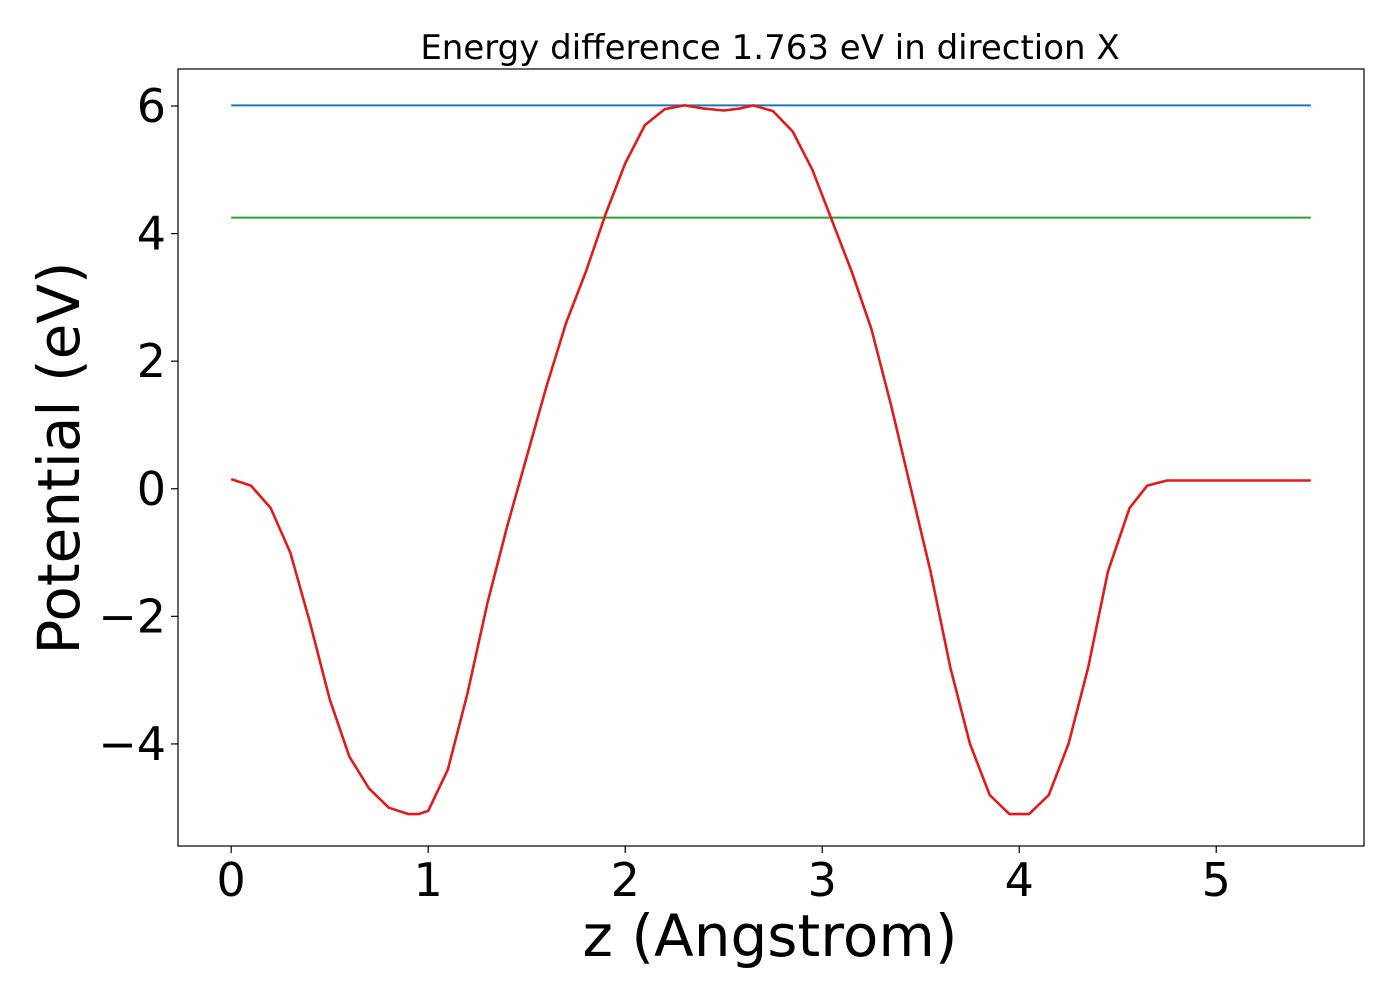  Describe the element at coordinates (151, 234) in the screenshot. I see `y-tick-label: 4` at that location.